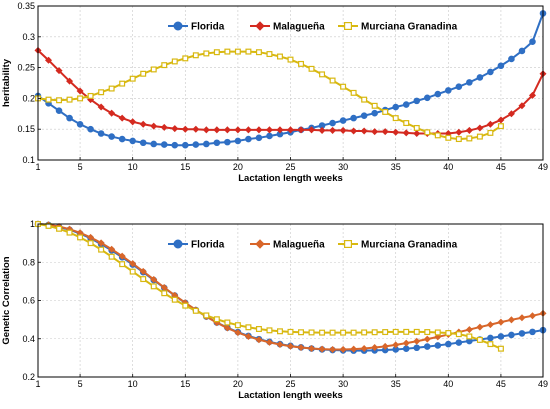 This screenshot has height=409, width=550. I want to click on x-tick-label: 40, so click(448, 167).